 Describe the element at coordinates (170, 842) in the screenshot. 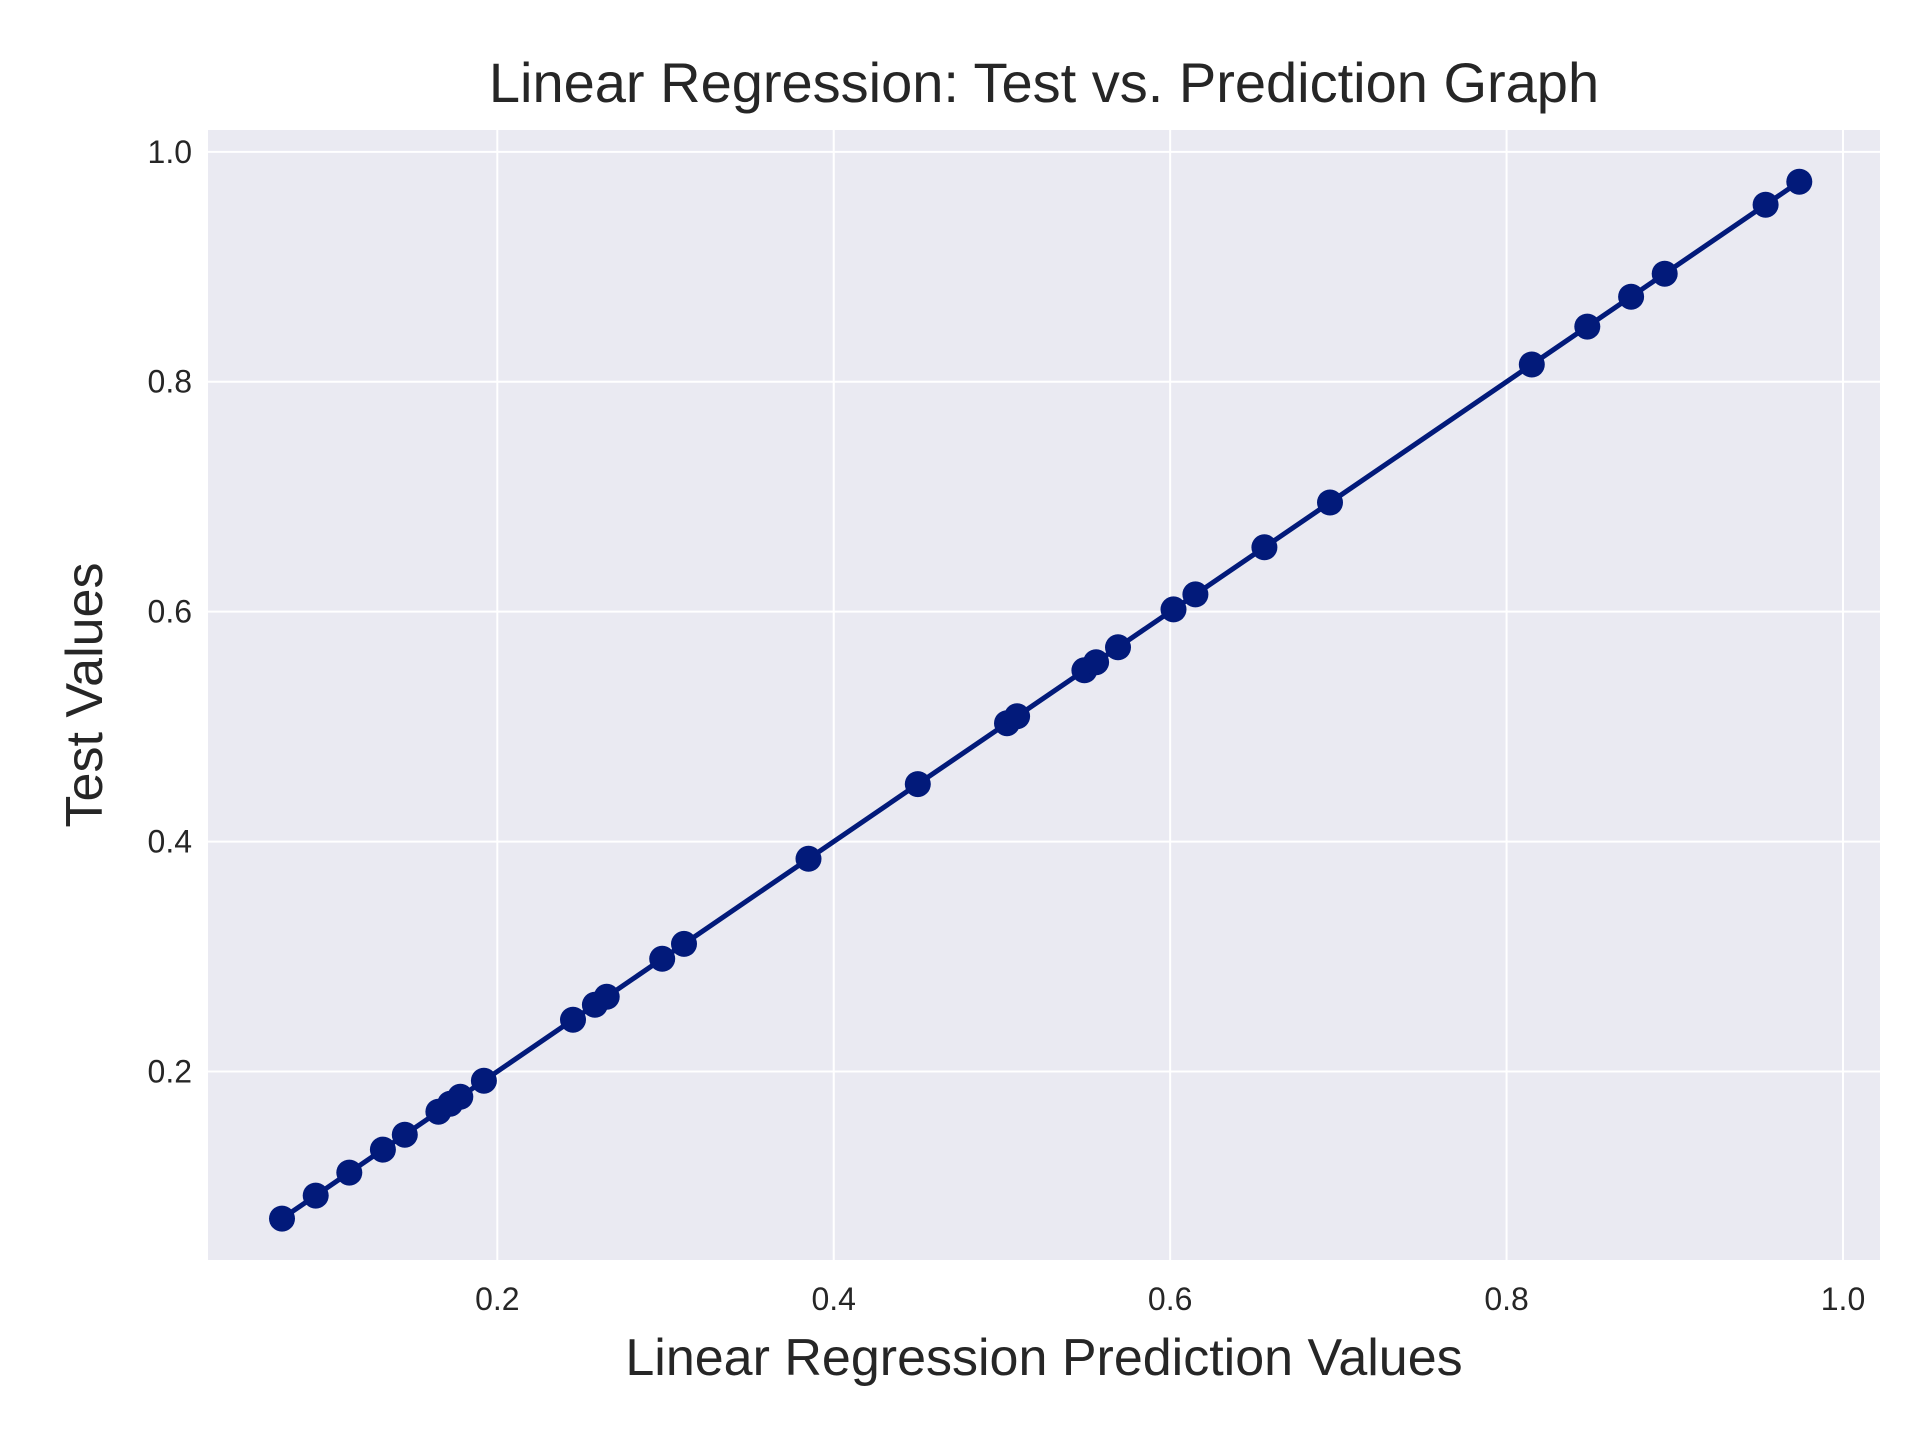

I see `y-tick-label: 0.4` at that location.